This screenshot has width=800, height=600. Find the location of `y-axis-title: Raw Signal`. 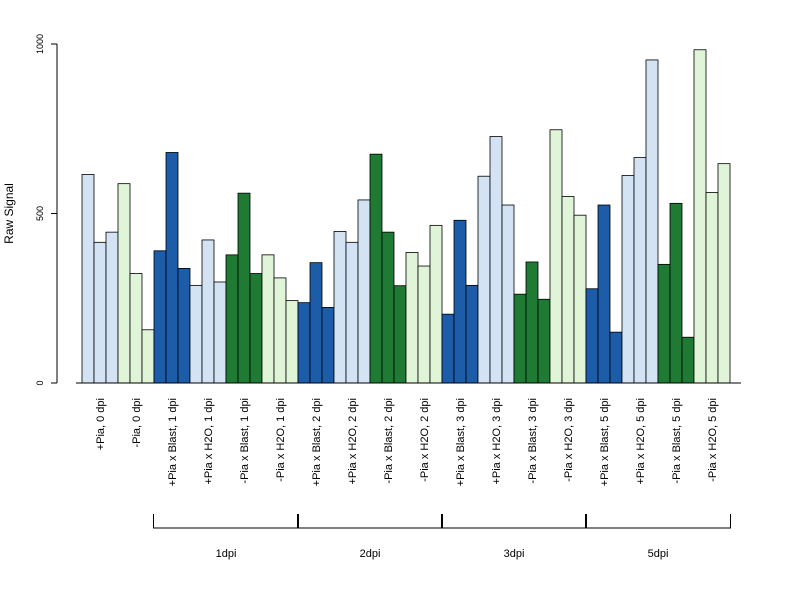

y-axis-title: Raw Signal is located at coordinates (9, 213).